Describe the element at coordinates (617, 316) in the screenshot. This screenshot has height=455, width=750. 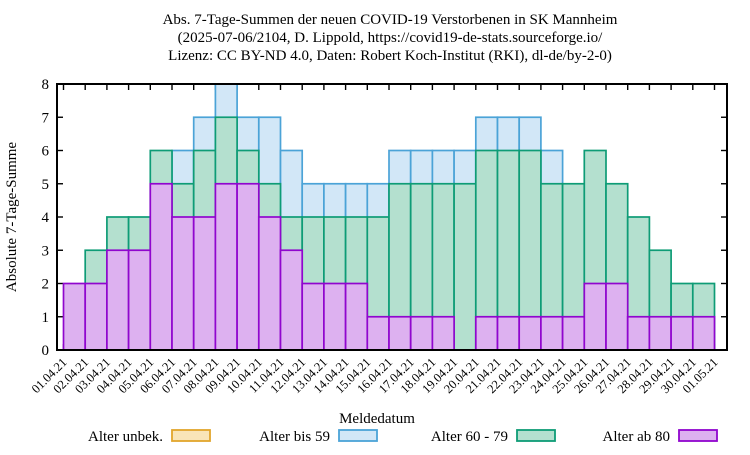
I see `bar-alter-ab-80-26.04.21` at that location.